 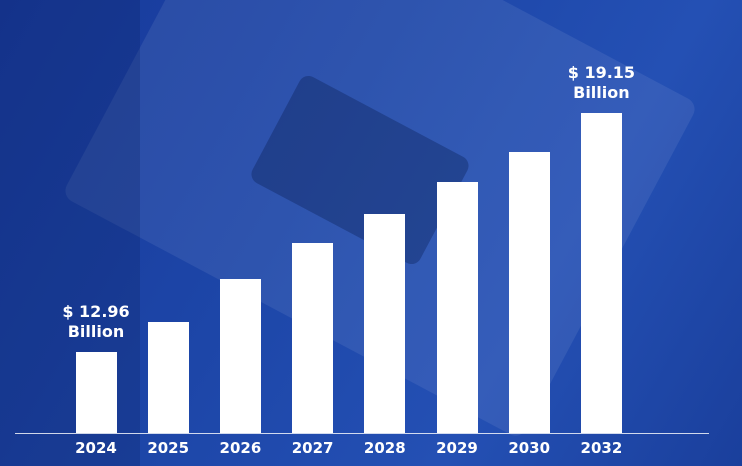 What do you see at coordinates (96, 321) in the screenshot?
I see `value-label: $ 12.96 Billion` at bounding box center [96, 321].